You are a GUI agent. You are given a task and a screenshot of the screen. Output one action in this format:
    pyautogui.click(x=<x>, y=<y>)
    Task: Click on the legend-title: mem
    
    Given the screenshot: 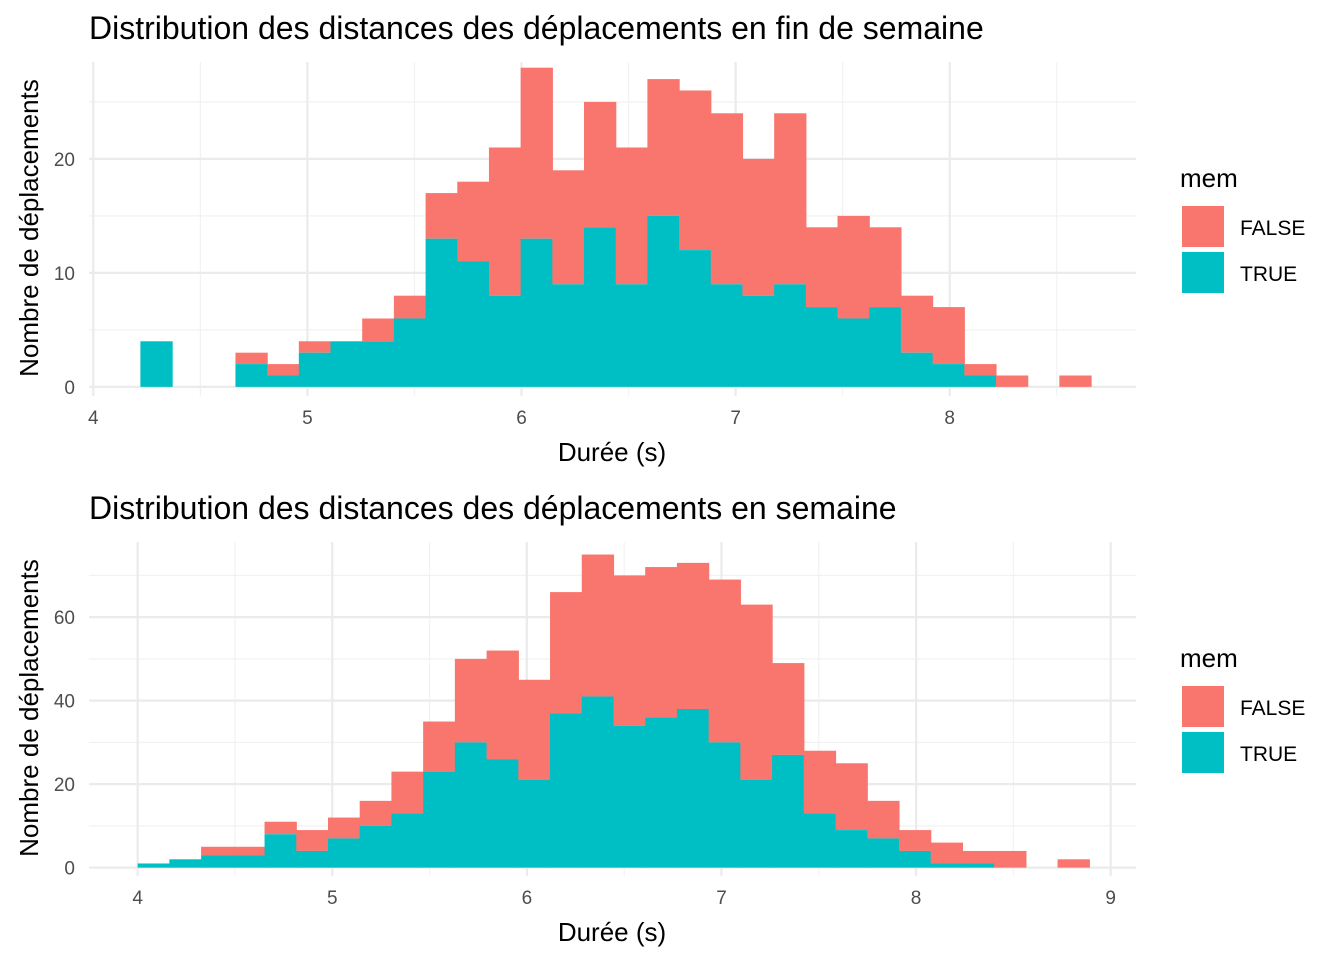 What is the action you would take?
    pyautogui.click(x=1209, y=658)
    